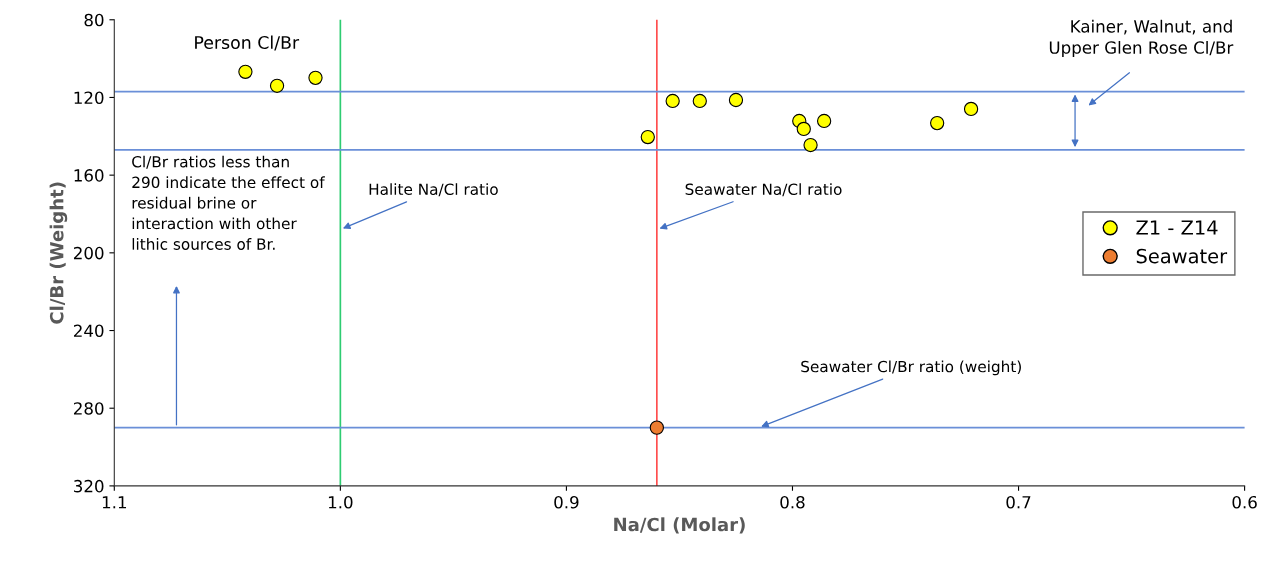 This screenshot has width=1270, height=565. What do you see at coordinates (94, 20) in the screenshot?
I see `y-tick-label: 80` at bounding box center [94, 20].